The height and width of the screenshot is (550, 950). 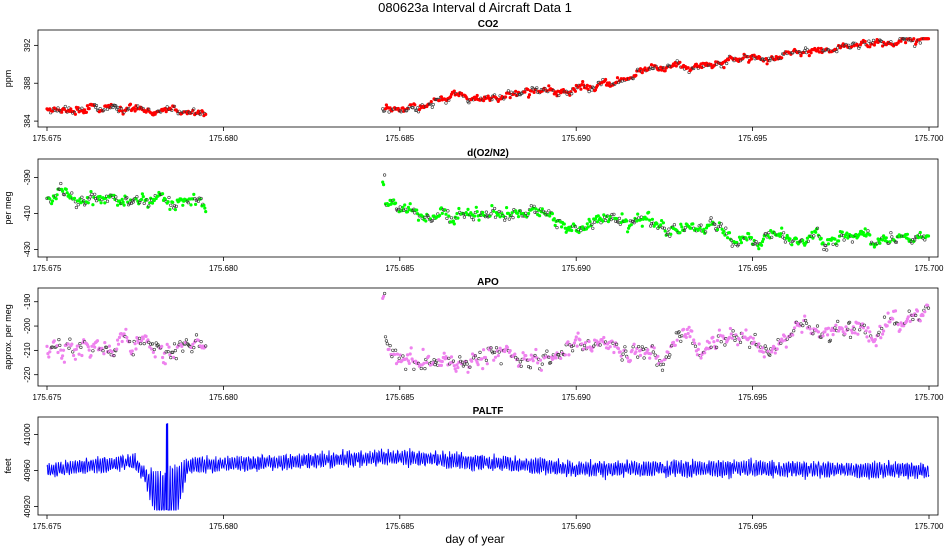 I want to click on y-axis-label: approx. per meg, so click(x=8, y=337).